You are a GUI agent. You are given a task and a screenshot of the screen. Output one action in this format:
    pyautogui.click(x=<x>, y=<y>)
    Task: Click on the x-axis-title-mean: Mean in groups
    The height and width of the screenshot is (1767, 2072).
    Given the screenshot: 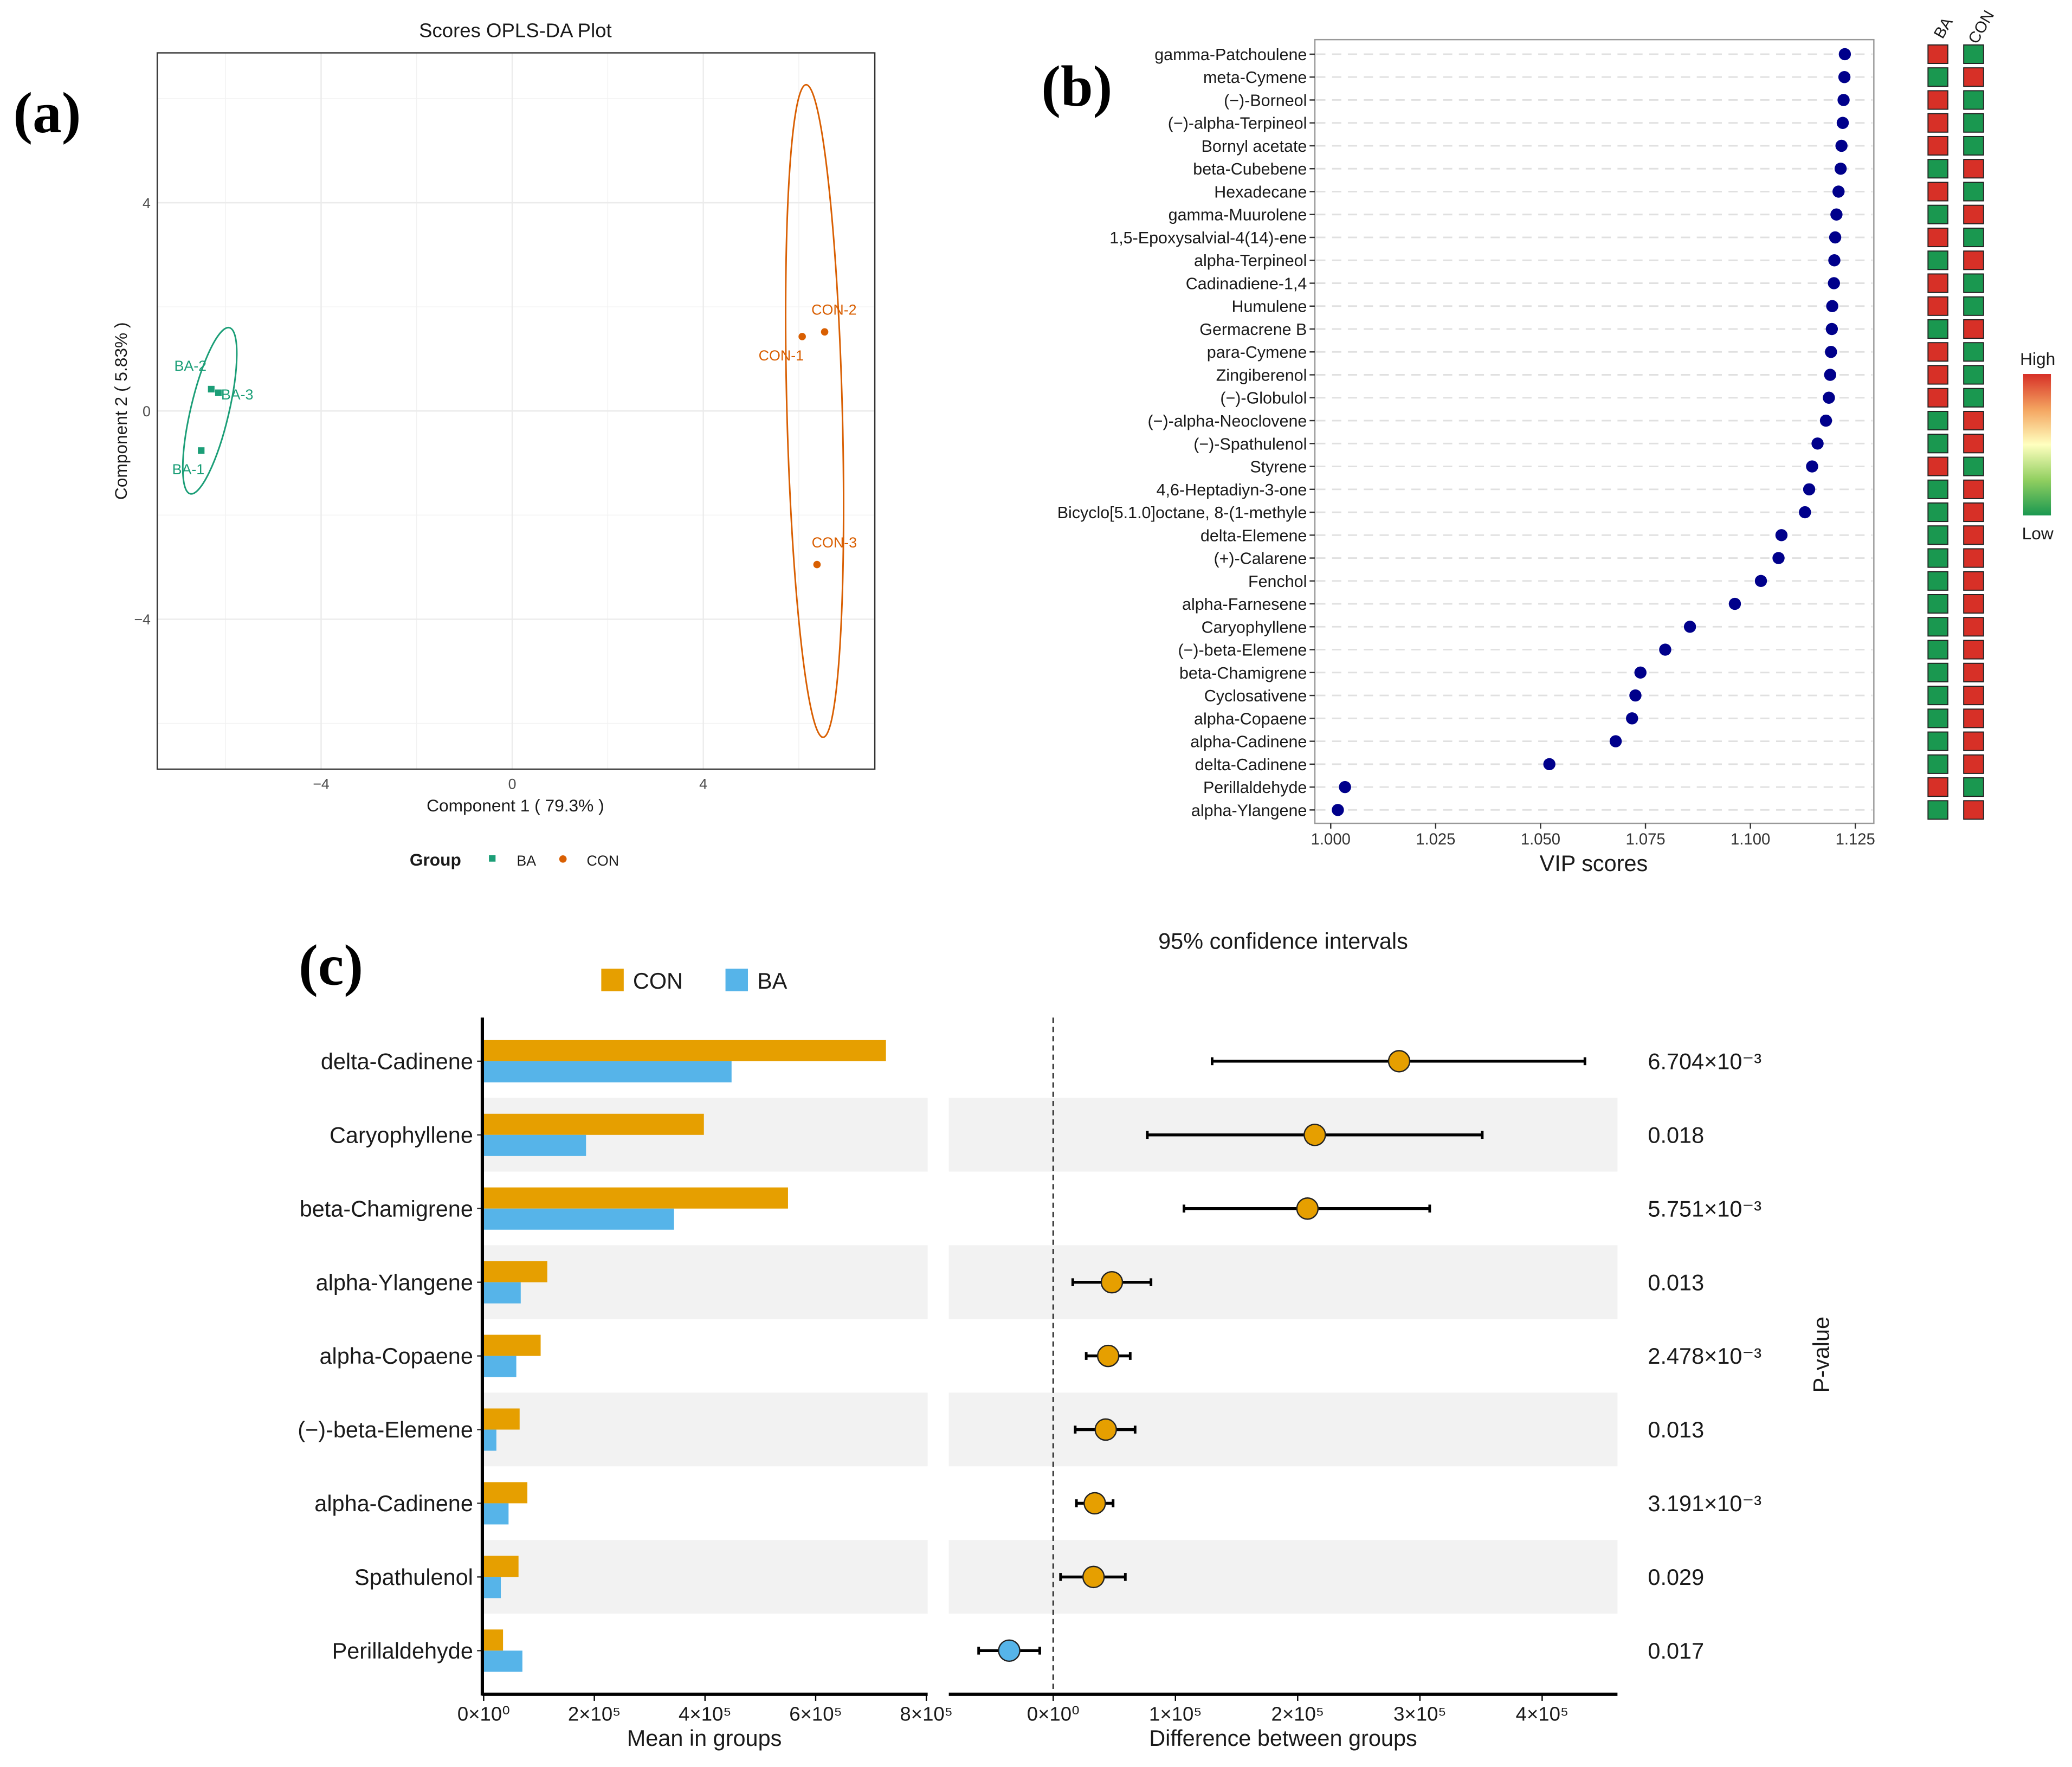 What is the action you would take?
    pyautogui.click(x=704, y=1738)
    